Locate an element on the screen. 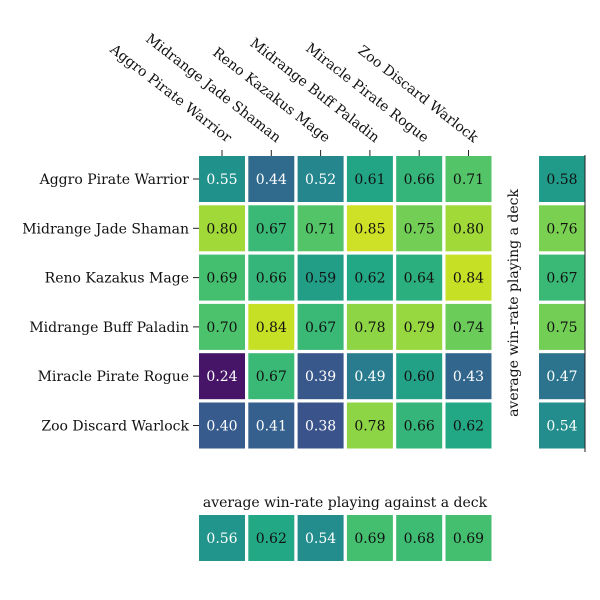 The height and width of the screenshot is (600, 600). heatmap-cell-label: 0.59 is located at coordinates (320, 279).